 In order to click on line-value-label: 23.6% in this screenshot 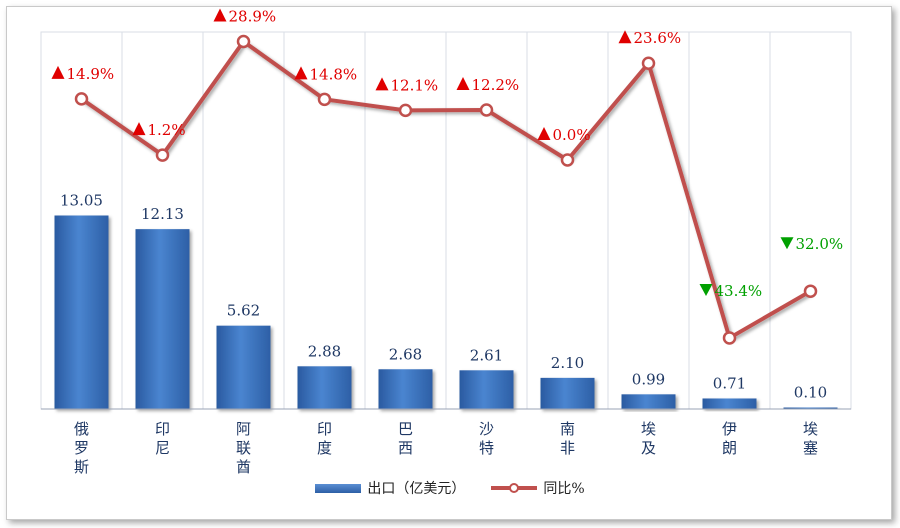, I will do `click(658, 38)`.